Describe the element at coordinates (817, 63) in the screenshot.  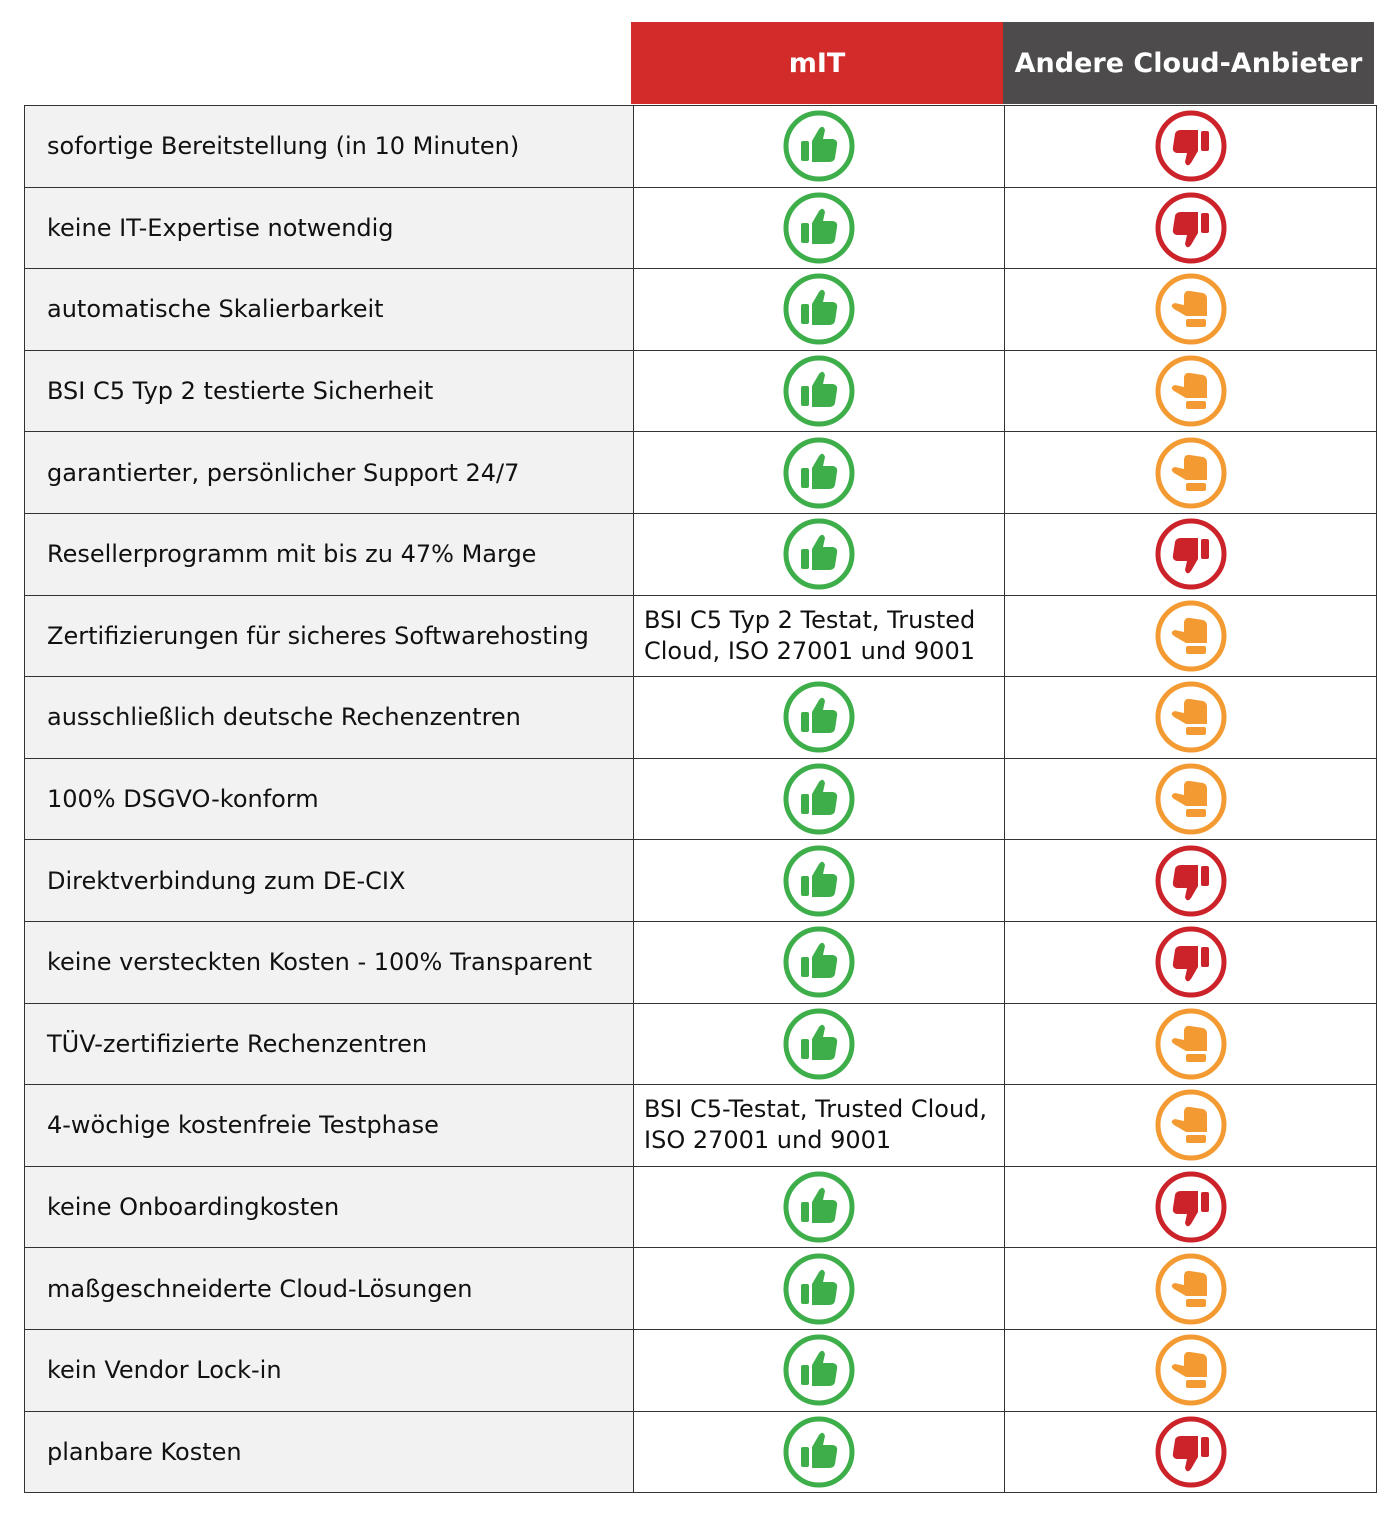
I see `header-text: mIT` at that location.